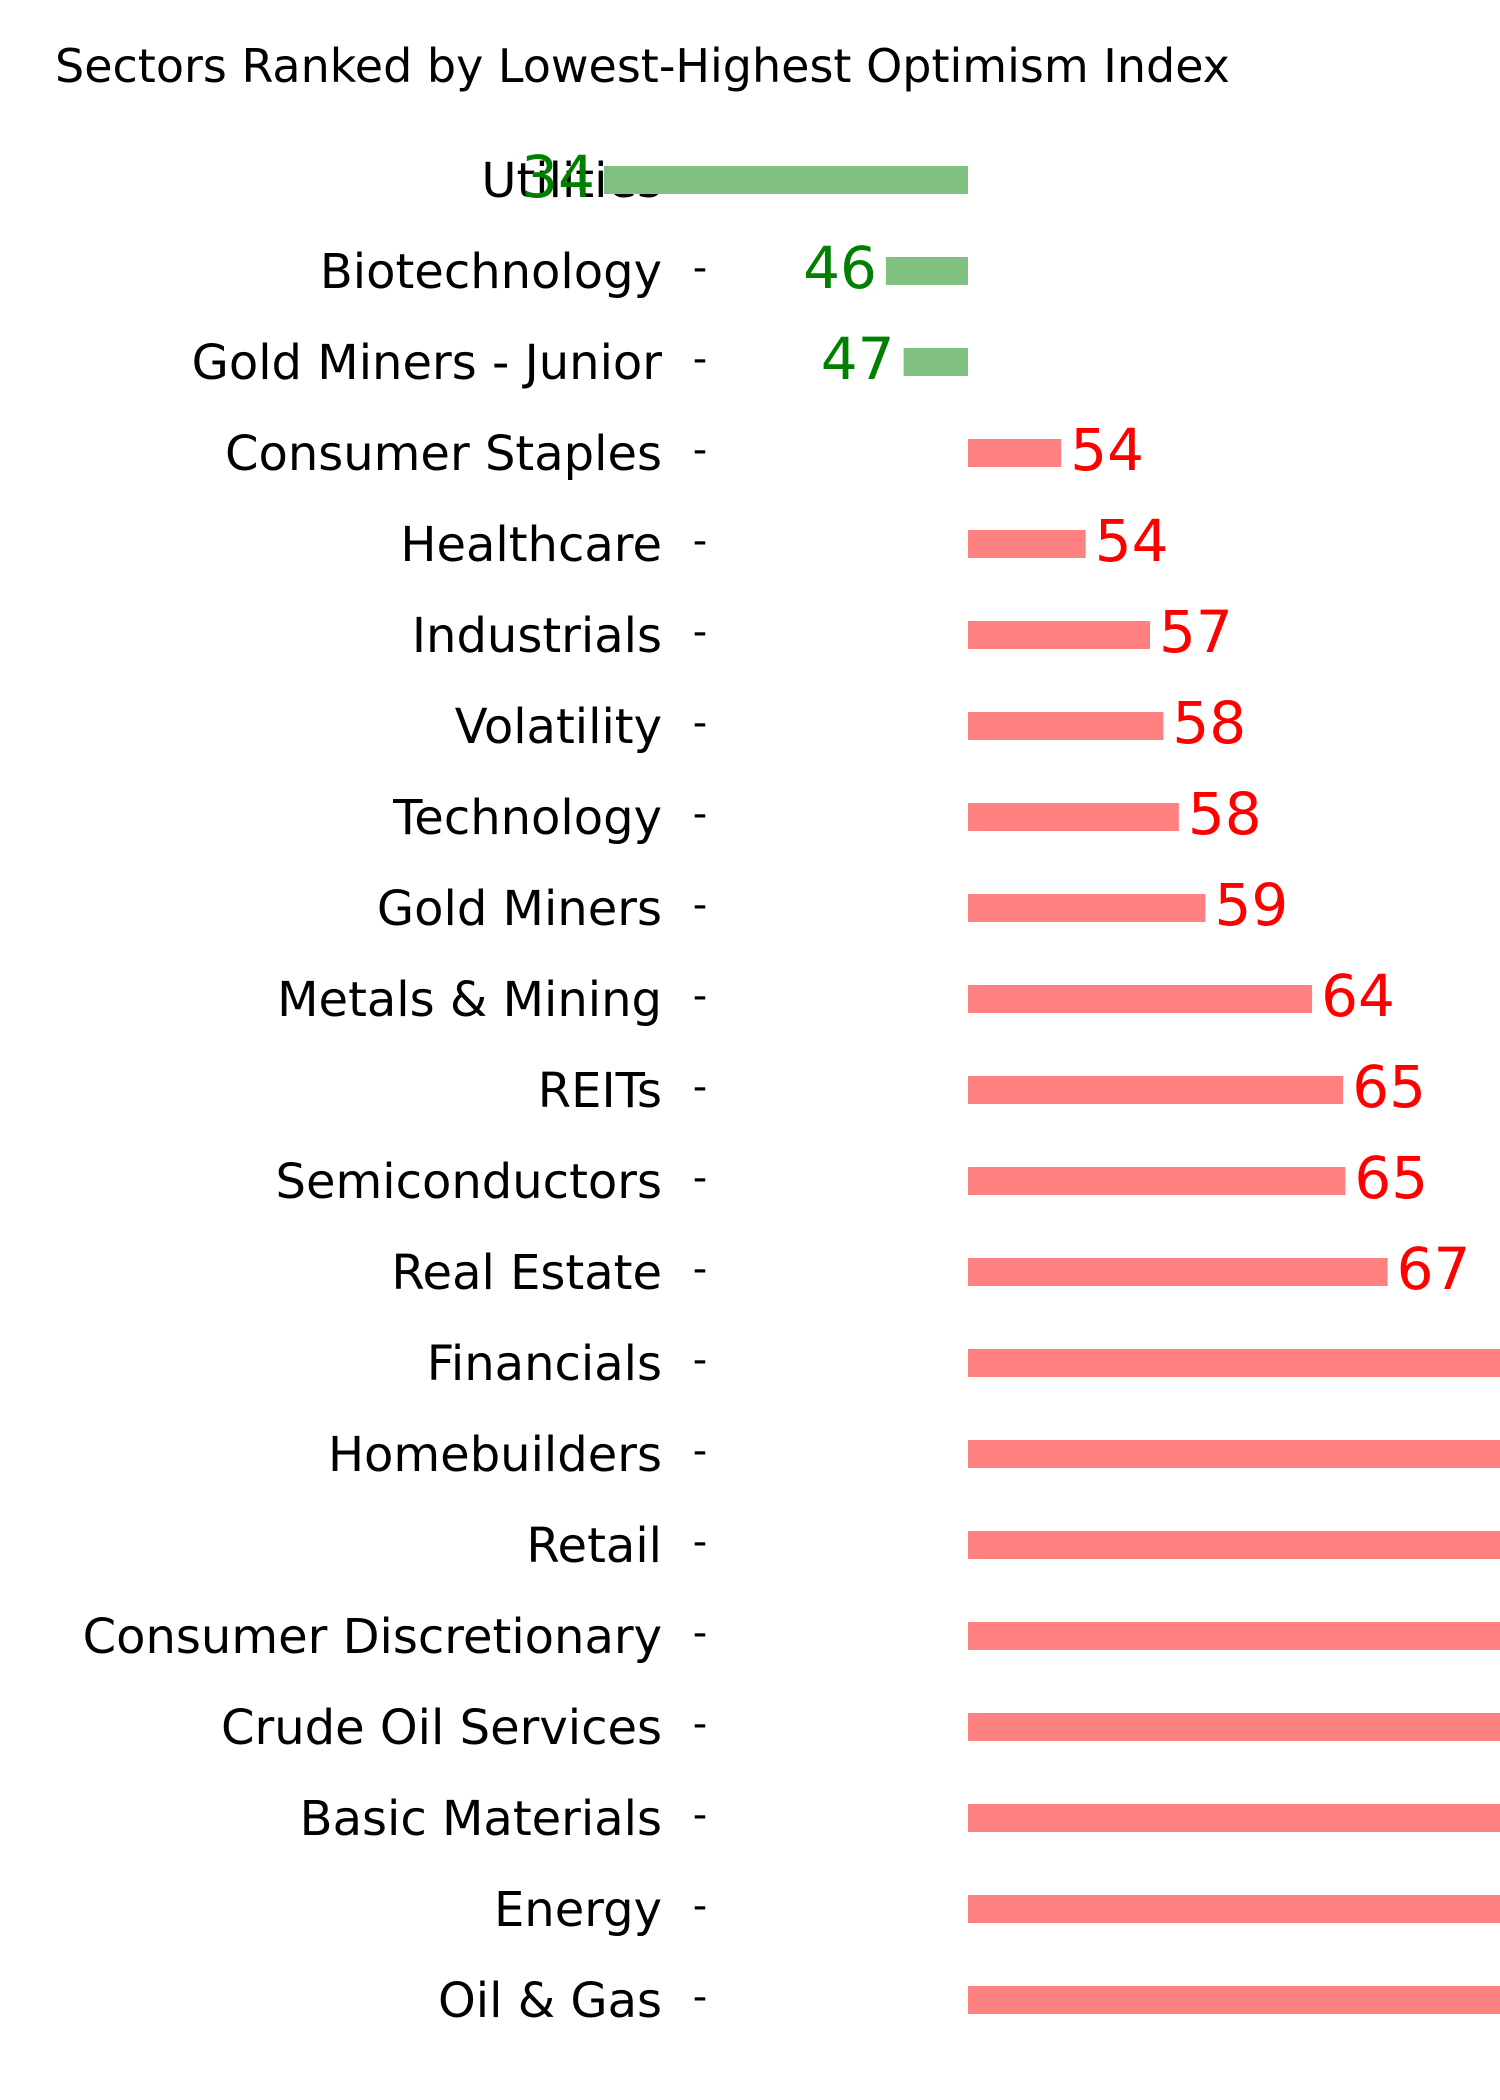 Image resolution: width=1500 pixels, height=2100 pixels. I want to click on value-label: 47, so click(858, 359).